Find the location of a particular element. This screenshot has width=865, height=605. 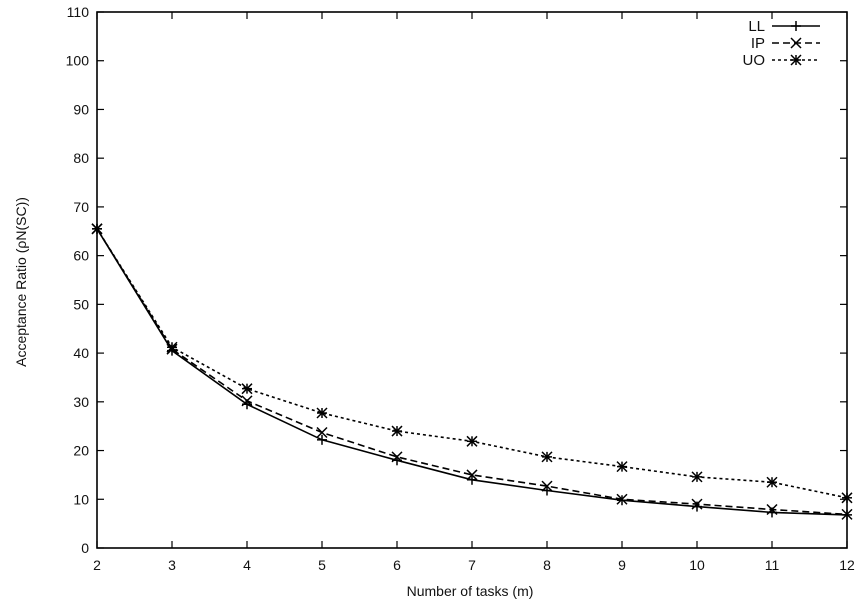

y-tick-label: 50 is located at coordinates (81, 304).